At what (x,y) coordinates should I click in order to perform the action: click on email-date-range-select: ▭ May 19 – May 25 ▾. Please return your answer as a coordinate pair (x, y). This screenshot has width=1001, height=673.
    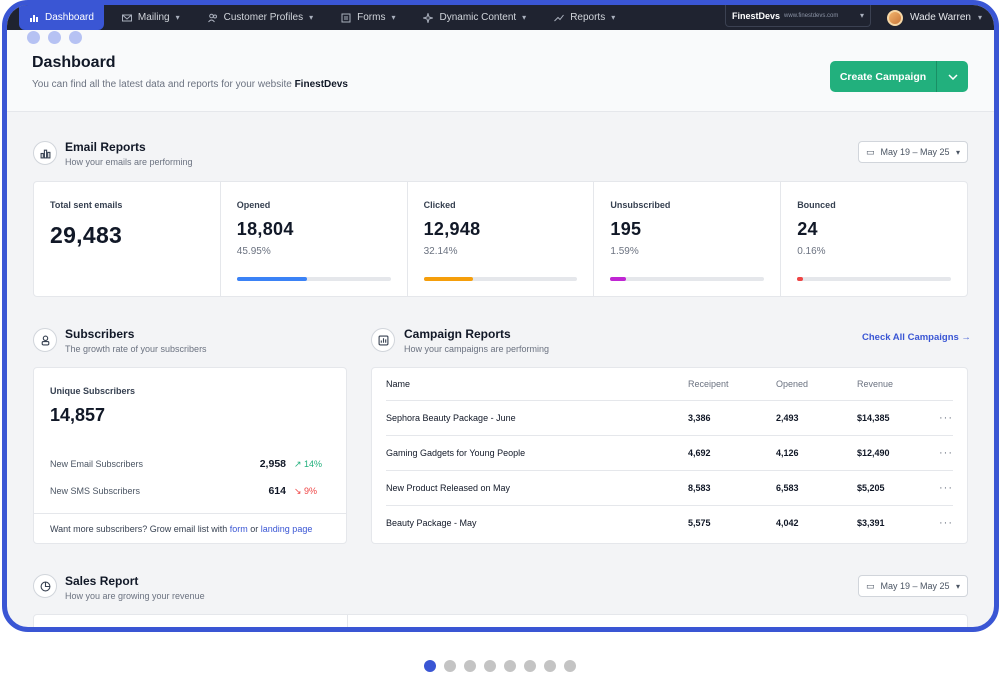
    Looking at the image, I should click on (913, 152).